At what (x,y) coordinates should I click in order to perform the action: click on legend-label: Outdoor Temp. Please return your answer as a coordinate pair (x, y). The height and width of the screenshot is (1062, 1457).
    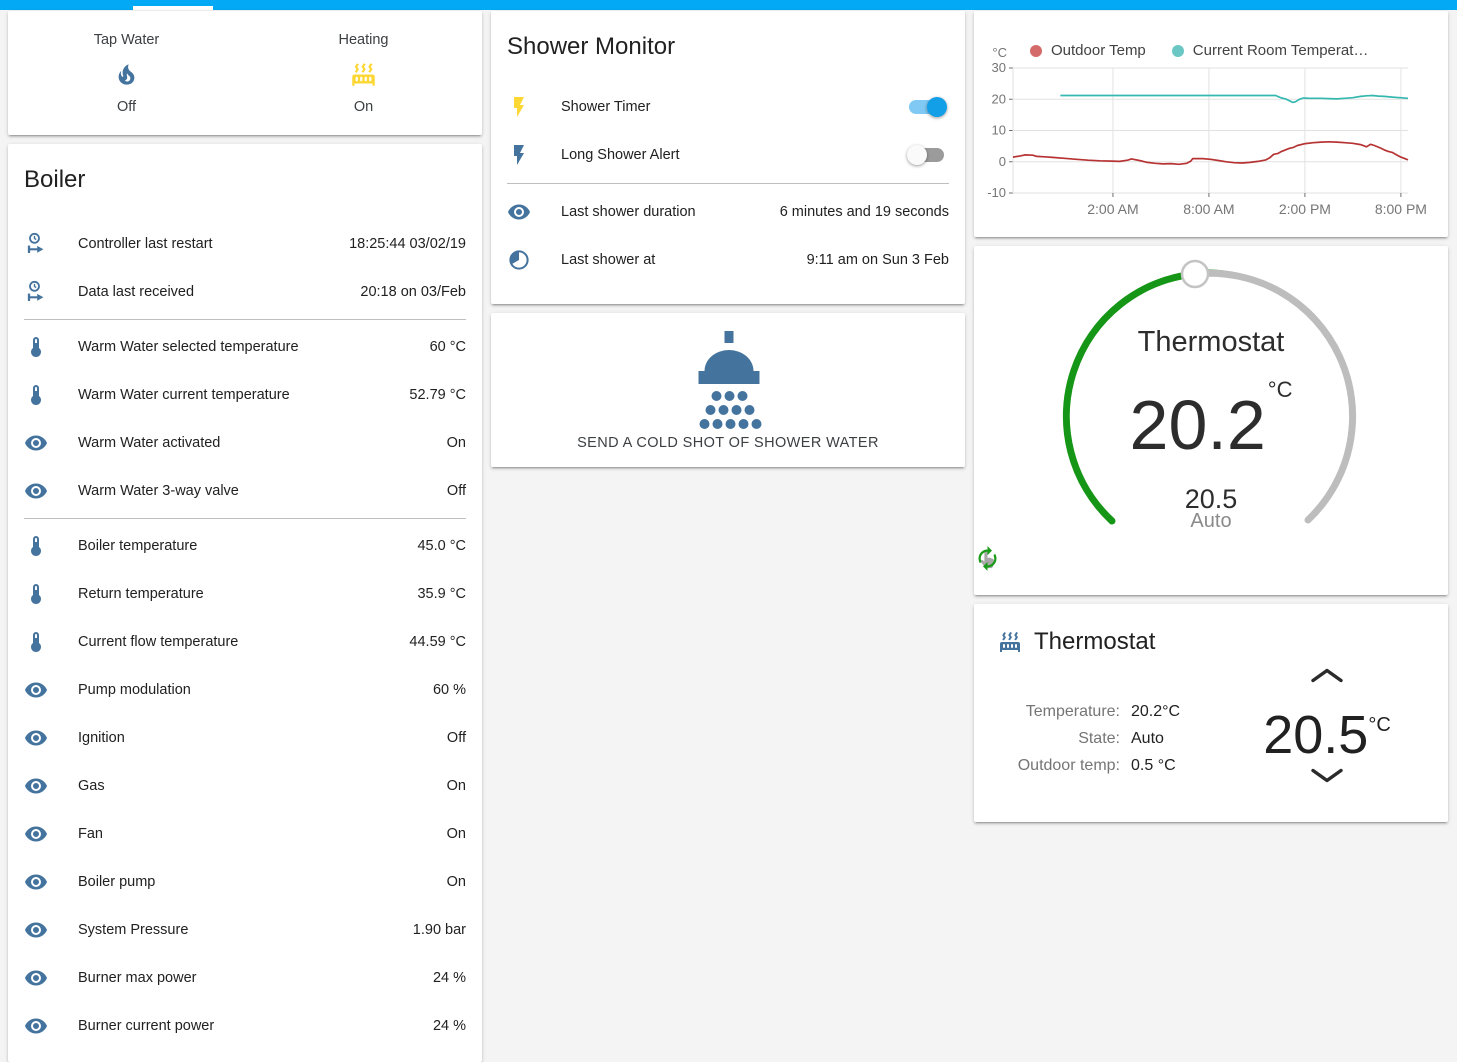
    Looking at the image, I should click on (1098, 50).